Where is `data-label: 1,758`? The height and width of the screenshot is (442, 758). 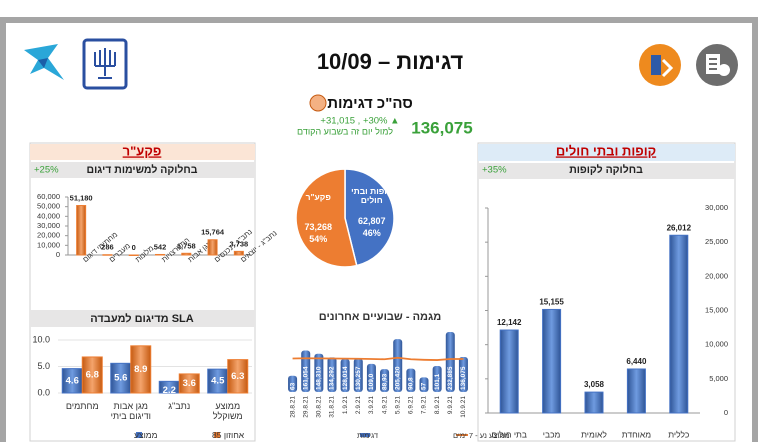
data-label: 1,758 is located at coordinates (186, 245).